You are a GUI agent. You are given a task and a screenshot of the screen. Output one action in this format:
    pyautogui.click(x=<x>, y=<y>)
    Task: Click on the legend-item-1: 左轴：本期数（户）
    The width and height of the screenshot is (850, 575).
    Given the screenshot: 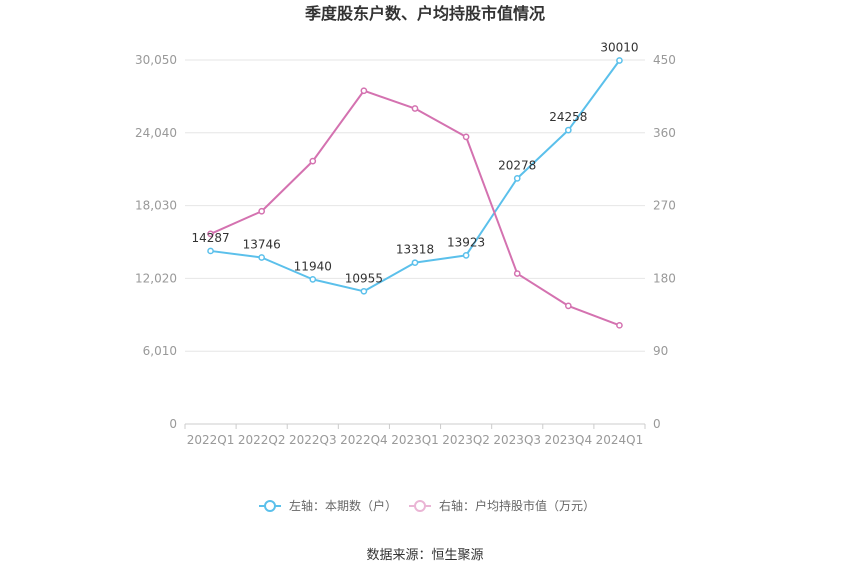 What is the action you would take?
    pyautogui.click(x=328, y=505)
    